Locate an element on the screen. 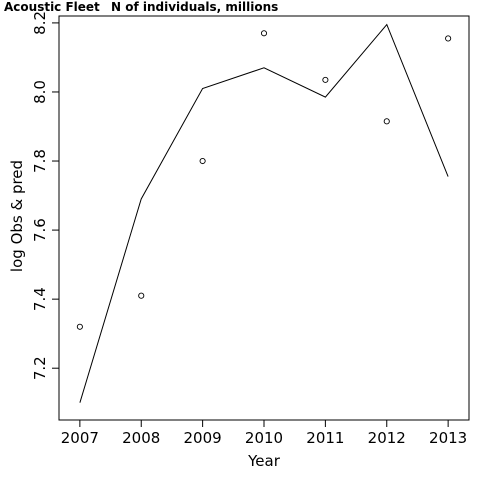 Image resolution: width=480 pixels, height=480 pixels. y-axis-label: log Obs & pred is located at coordinates (17, 216).